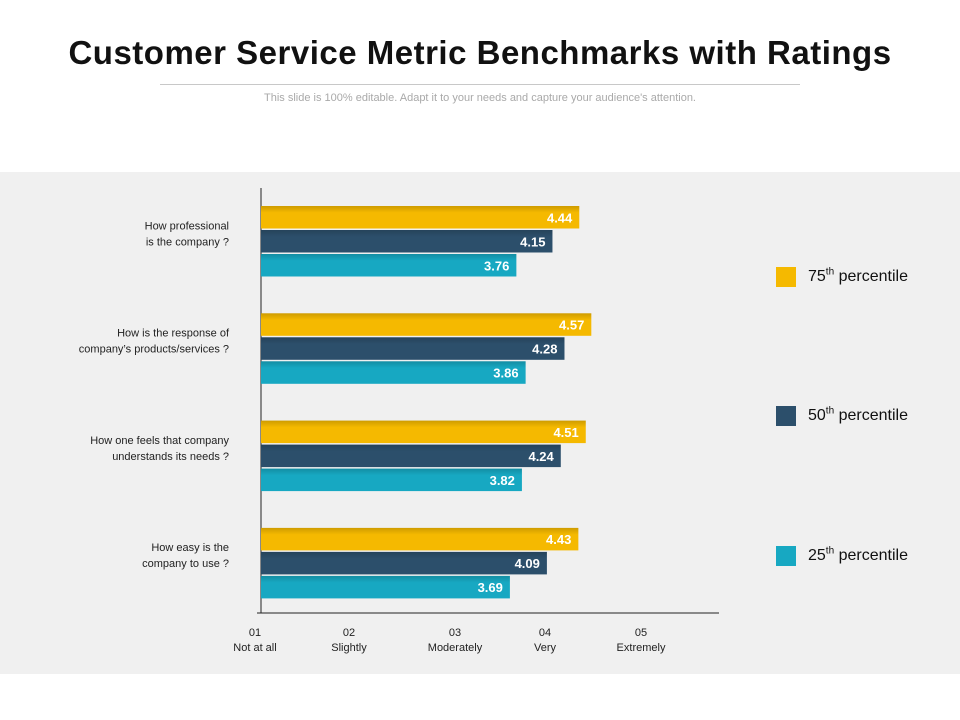 Image resolution: width=960 pixels, height=720 pixels. What do you see at coordinates (786, 416) in the screenshot?
I see `legend-swatch-50th` at bounding box center [786, 416].